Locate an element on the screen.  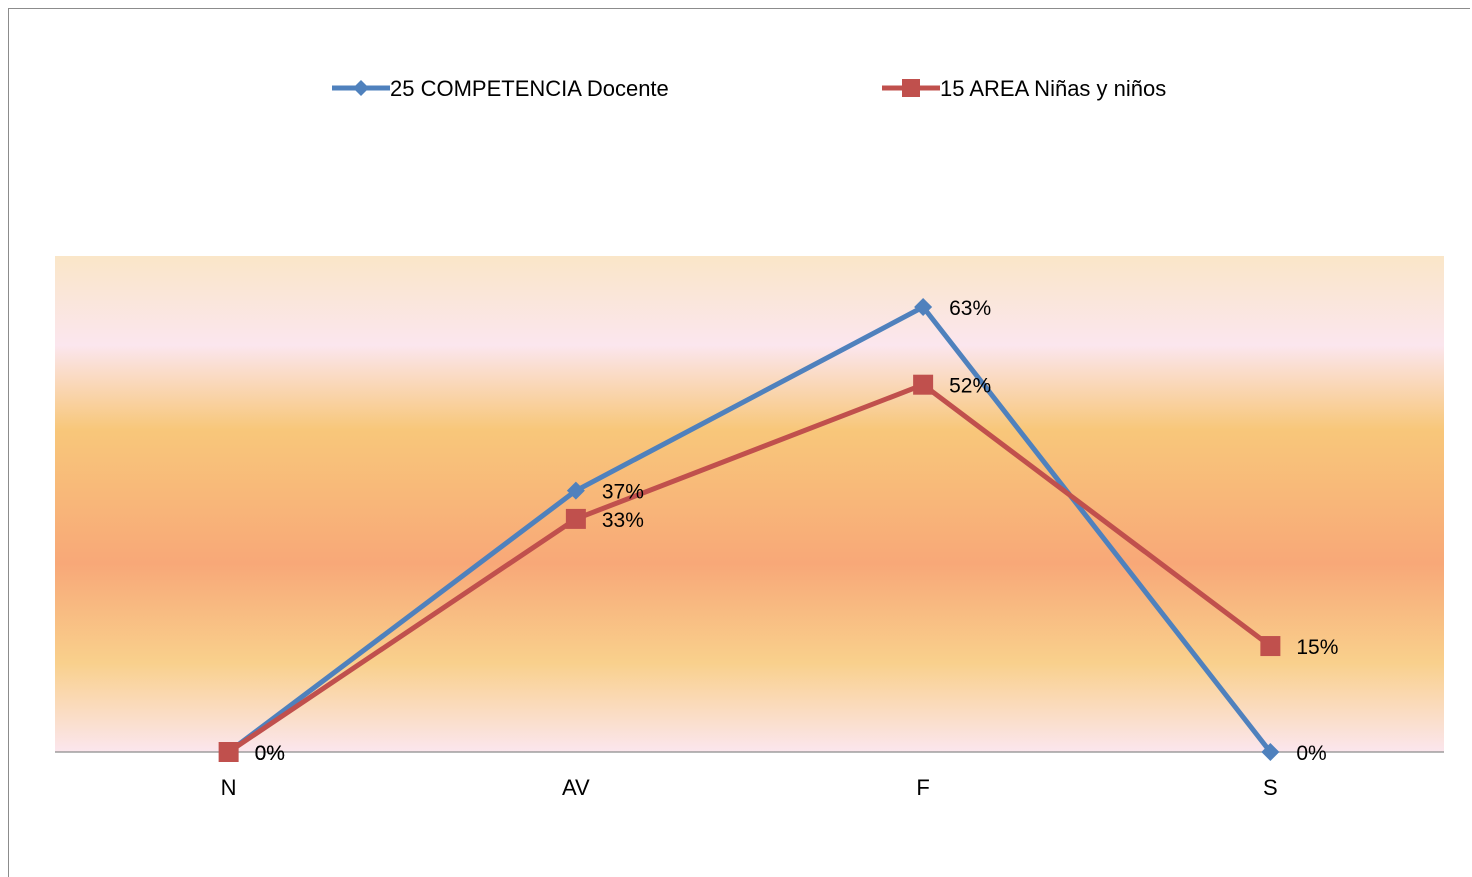
data-label-competencia-docente-s: 0% is located at coordinates (1311, 753).